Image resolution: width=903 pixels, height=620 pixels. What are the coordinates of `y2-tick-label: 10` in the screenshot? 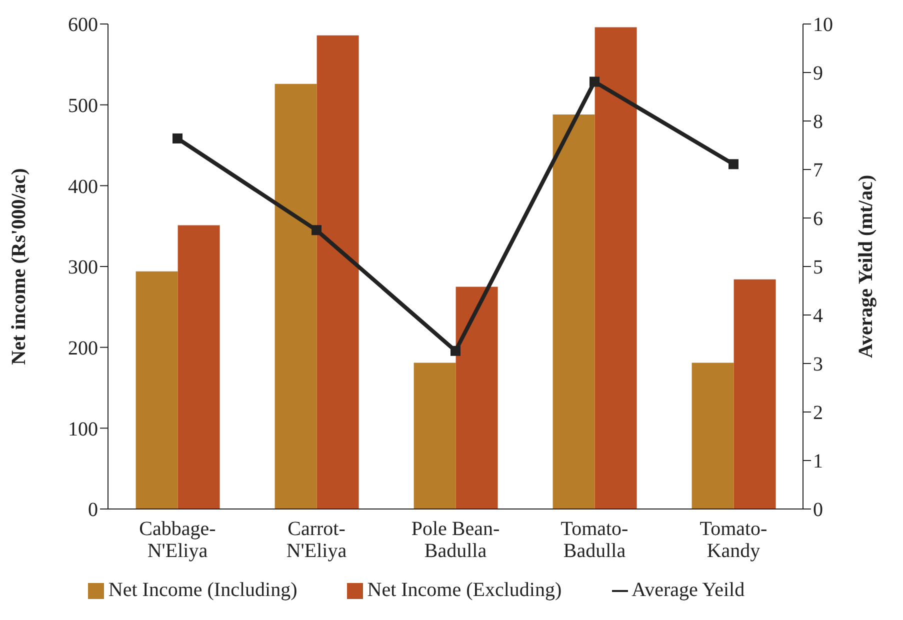 It's located at (823, 25).